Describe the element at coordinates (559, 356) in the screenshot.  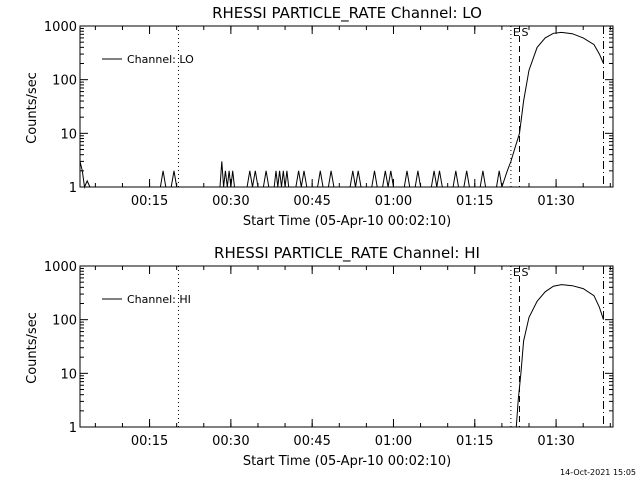
I see `chart-hi-series-line` at that location.